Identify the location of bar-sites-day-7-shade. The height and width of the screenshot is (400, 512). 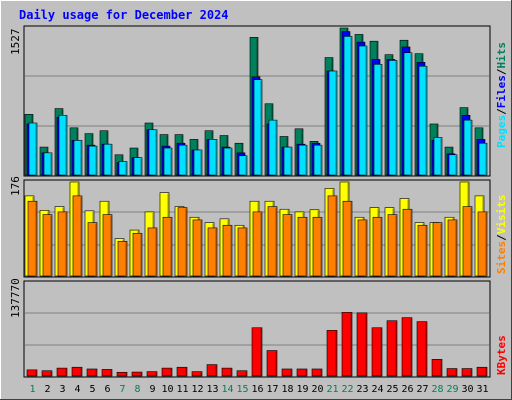
(126, 259).